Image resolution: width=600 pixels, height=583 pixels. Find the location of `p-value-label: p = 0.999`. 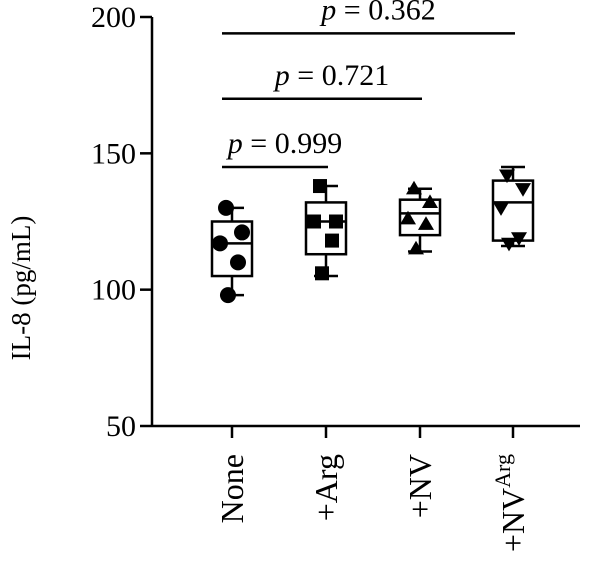

p-value-label: p = 0.999 is located at coordinates (284, 143).